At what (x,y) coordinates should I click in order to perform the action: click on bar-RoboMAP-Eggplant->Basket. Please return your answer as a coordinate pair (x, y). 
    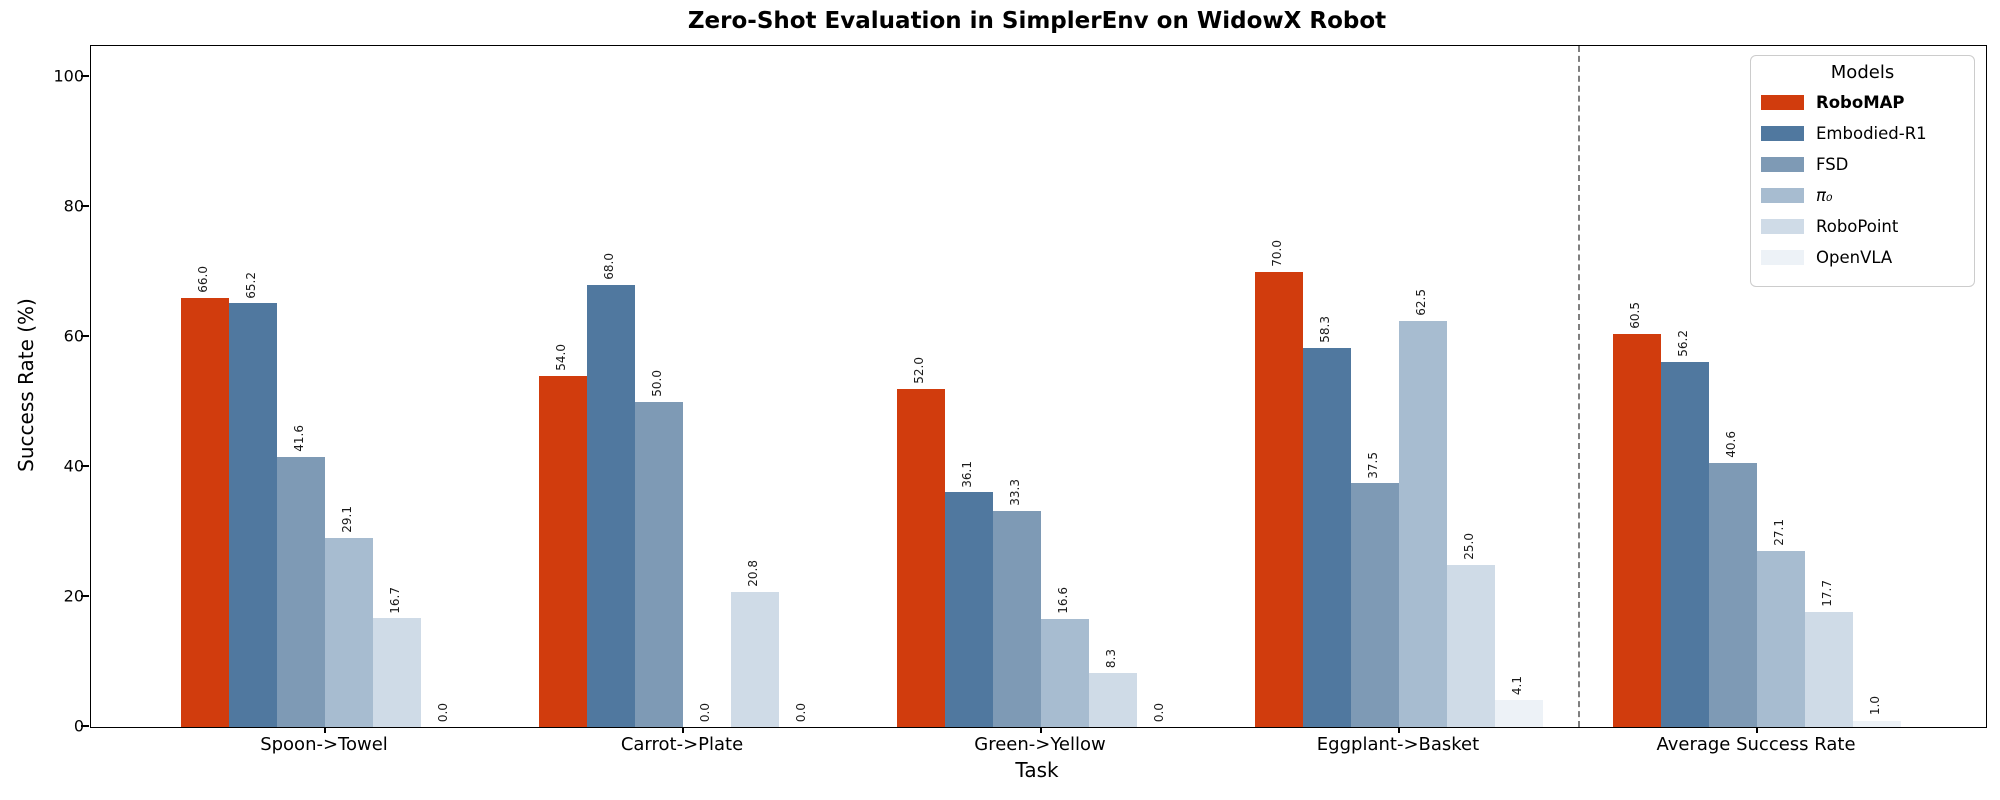
    Looking at the image, I should click on (1279, 499).